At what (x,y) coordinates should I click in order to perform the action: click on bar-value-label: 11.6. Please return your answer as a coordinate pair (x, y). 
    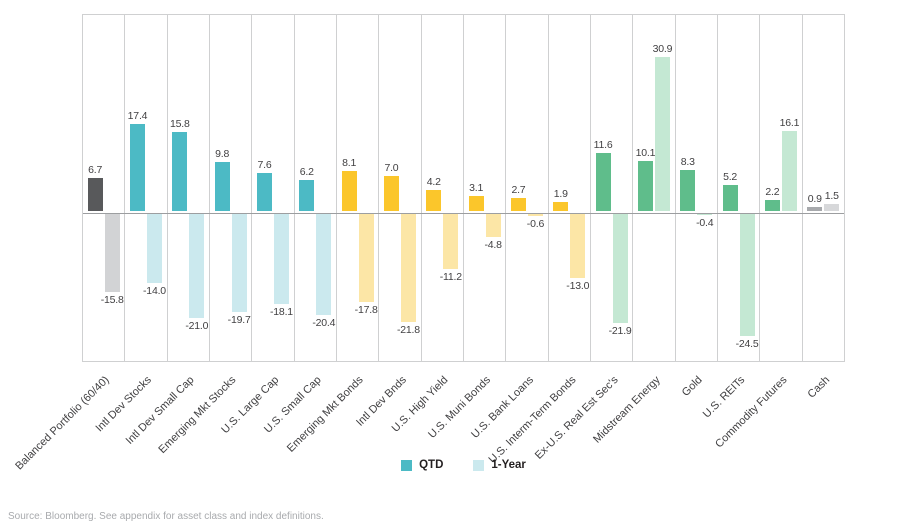
    Looking at the image, I should click on (603, 145).